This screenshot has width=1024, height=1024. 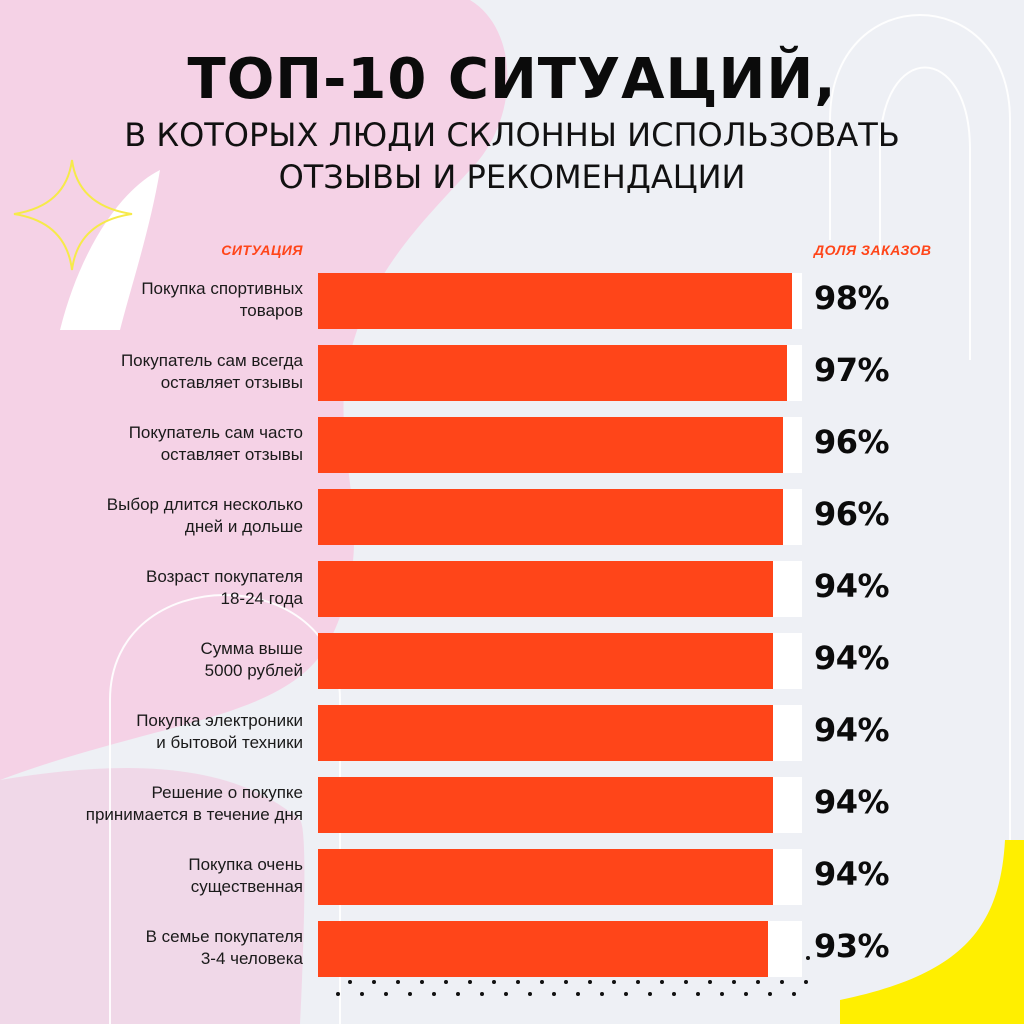 I want to click on bar-row: Покупка очень существенная 94%, so click(x=512, y=877).